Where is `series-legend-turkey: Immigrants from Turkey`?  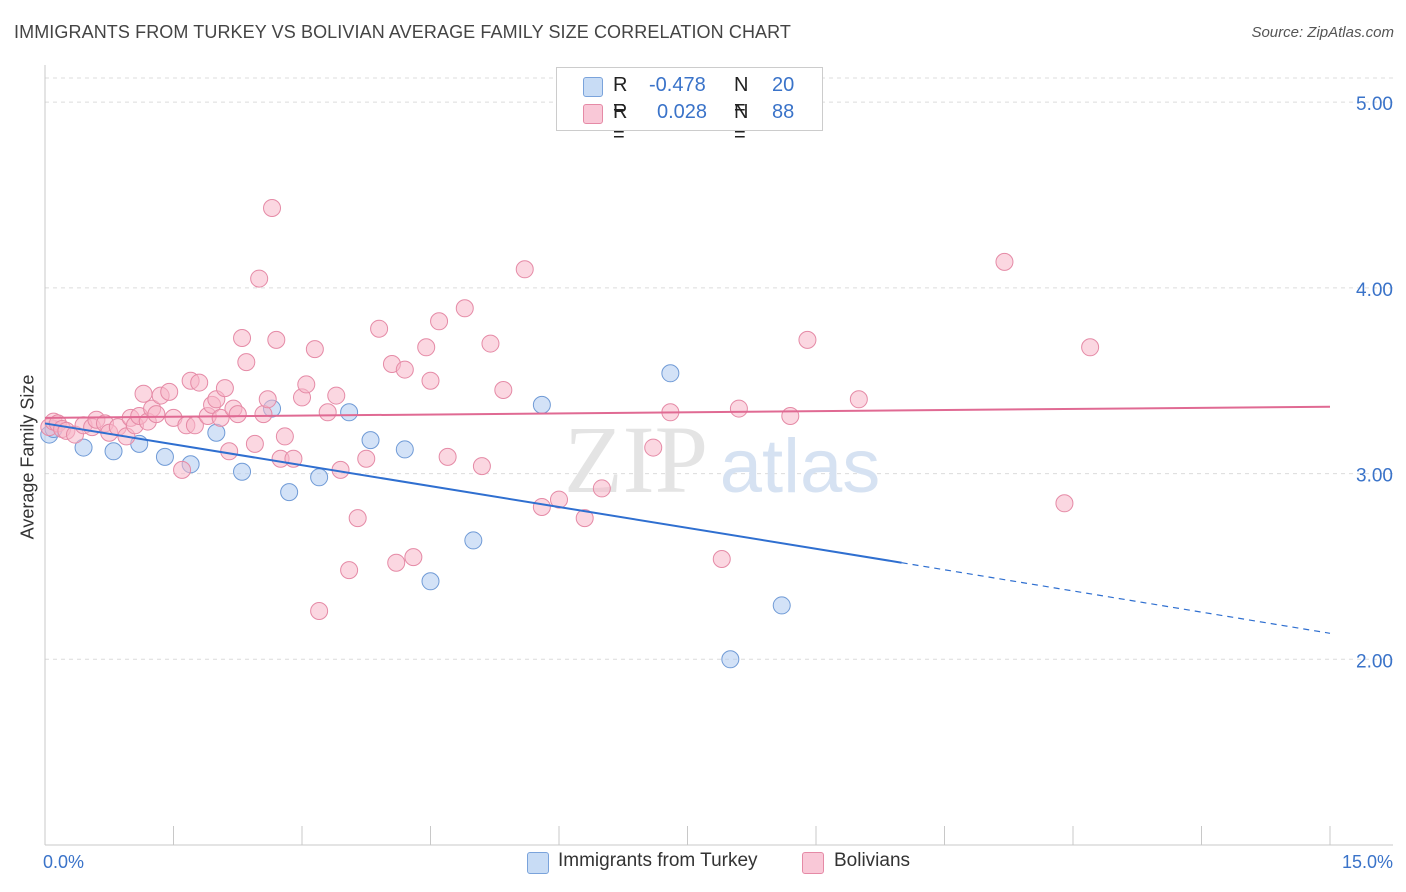
series-legend-turkey: Immigrants from Turkey is located at coordinates (657, 863).